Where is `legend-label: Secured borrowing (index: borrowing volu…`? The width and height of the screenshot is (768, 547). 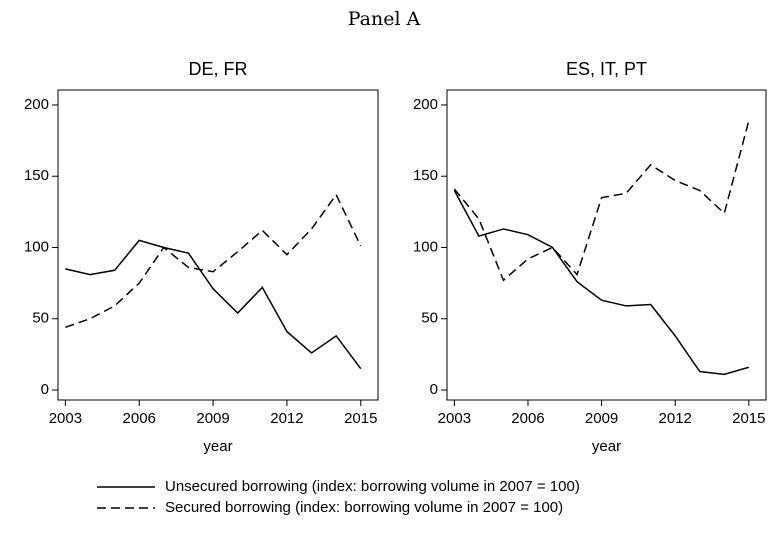
legend-label: Secured borrowing (index: borrowing volu… is located at coordinates (364, 507).